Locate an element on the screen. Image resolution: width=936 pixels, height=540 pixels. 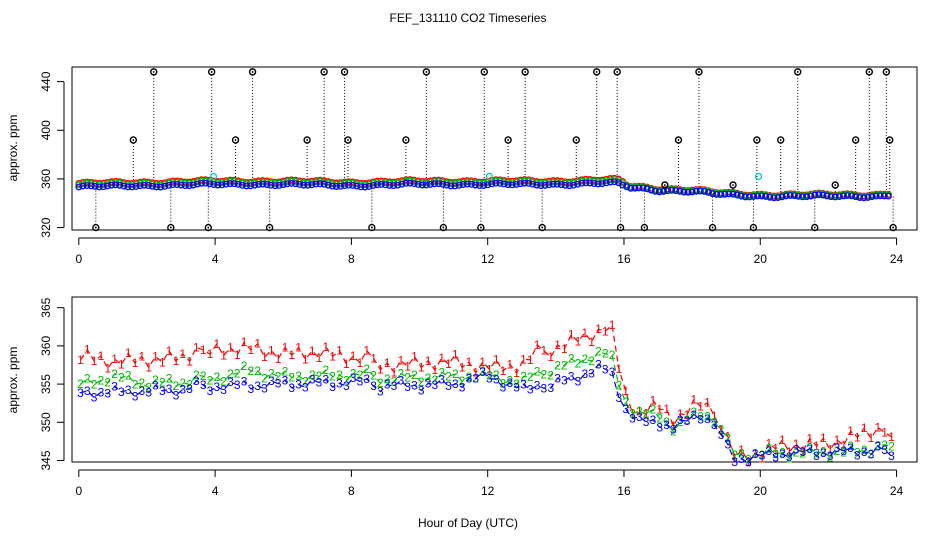
x-tick-label: 8 is located at coordinates (351, 259).